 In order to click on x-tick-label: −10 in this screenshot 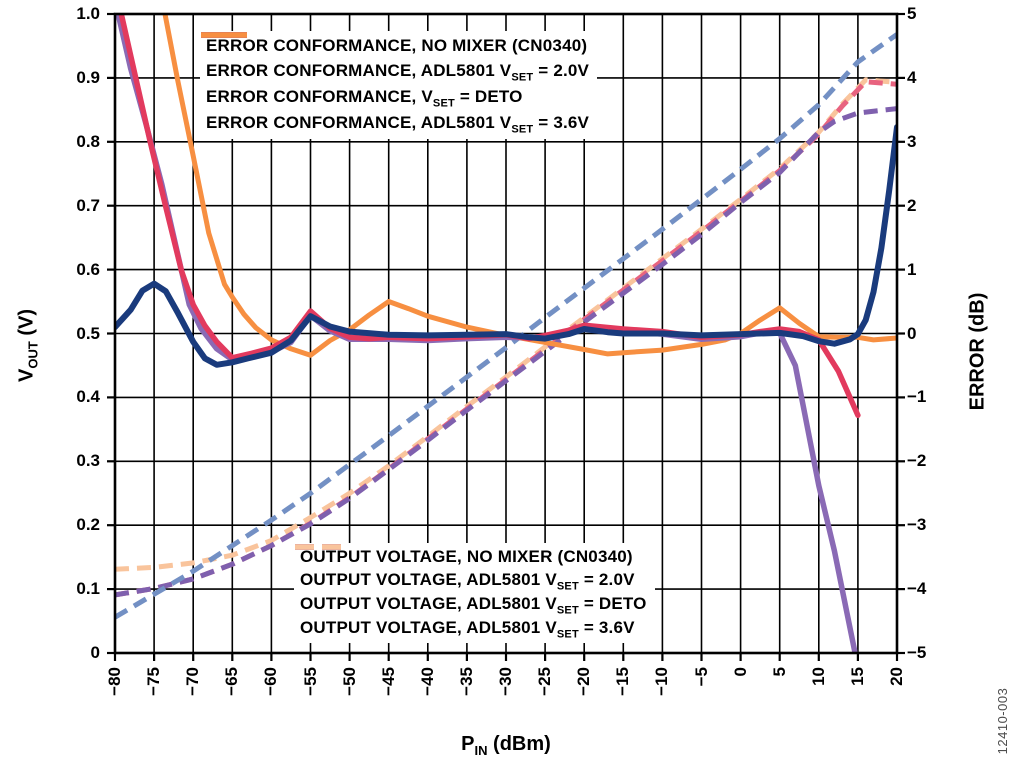, I will do `click(662, 681)`.